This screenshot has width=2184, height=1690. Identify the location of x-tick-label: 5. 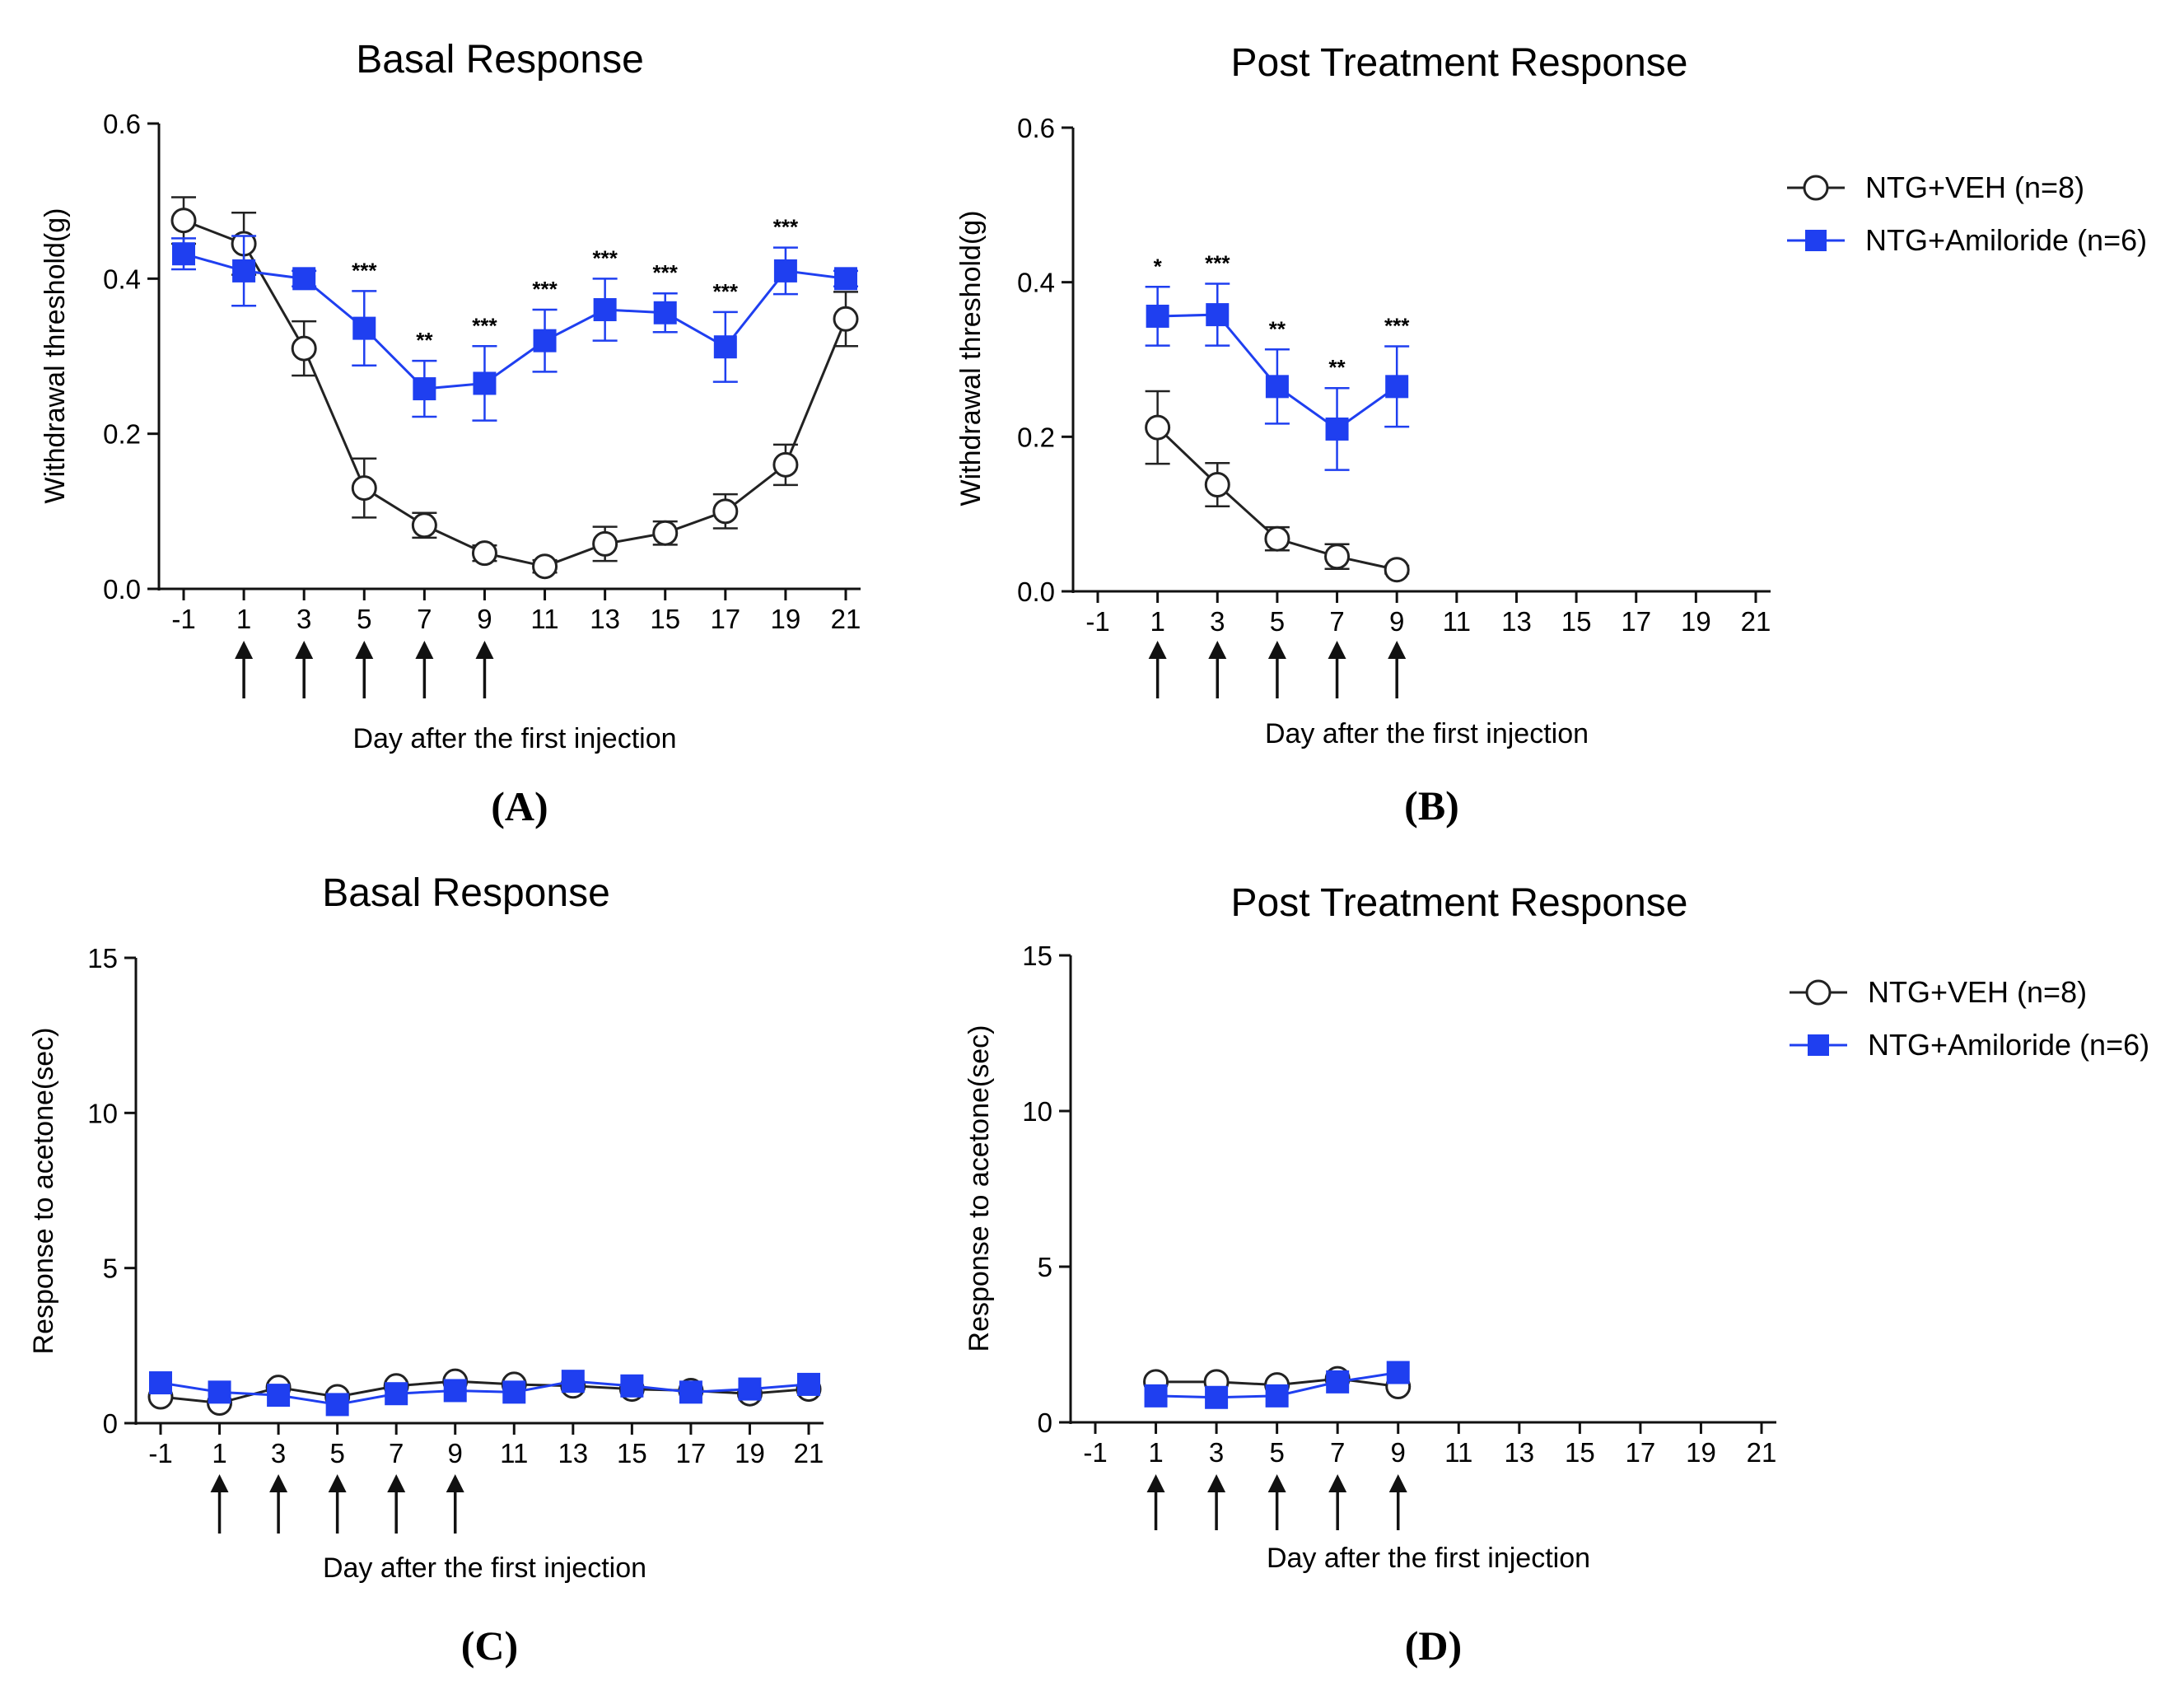
(1276, 1452).